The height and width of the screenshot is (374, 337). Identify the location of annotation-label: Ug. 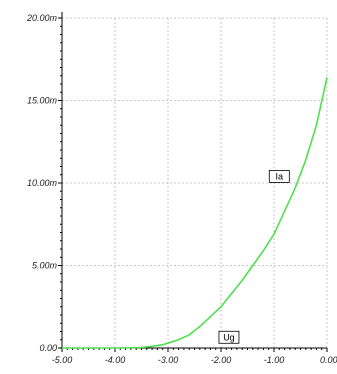
(229, 337).